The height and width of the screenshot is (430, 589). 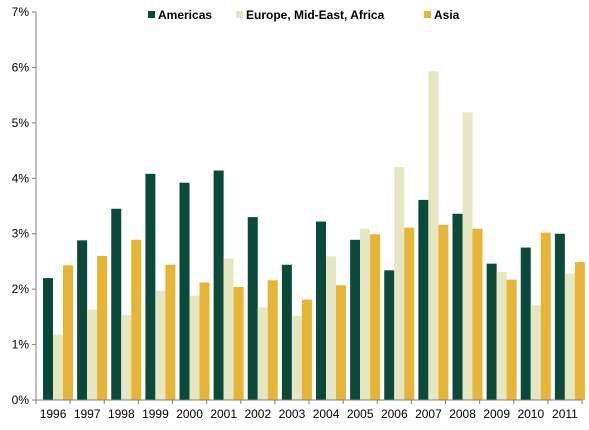 What do you see at coordinates (160, 345) in the screenshot?
I see `bar-europe-mid-east-africa-1999` at bounding box center [160, 345].